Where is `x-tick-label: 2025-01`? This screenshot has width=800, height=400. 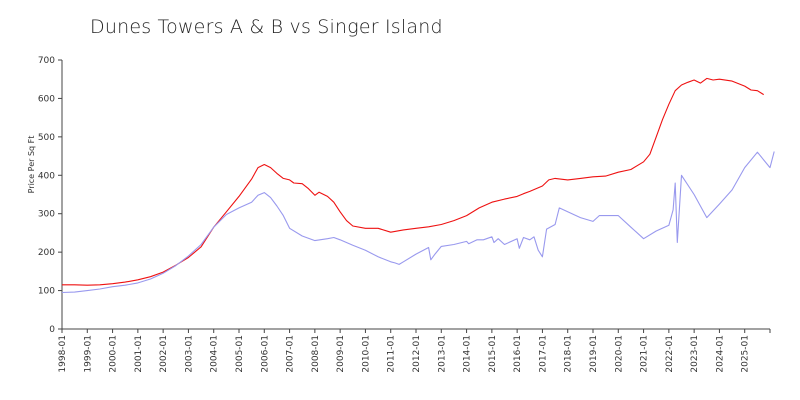 x-tick-label: 2025-01 is located at coordinates (746, 354).